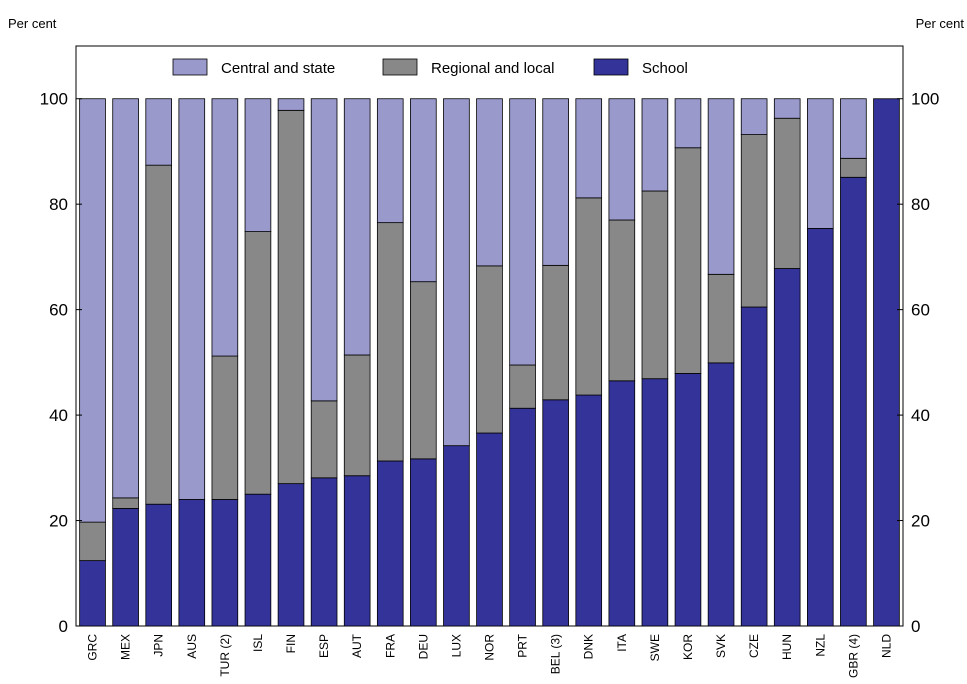 The height and width of the screenshot is (684, 967). I want to click on bar-prt-school, so click(522, 517).